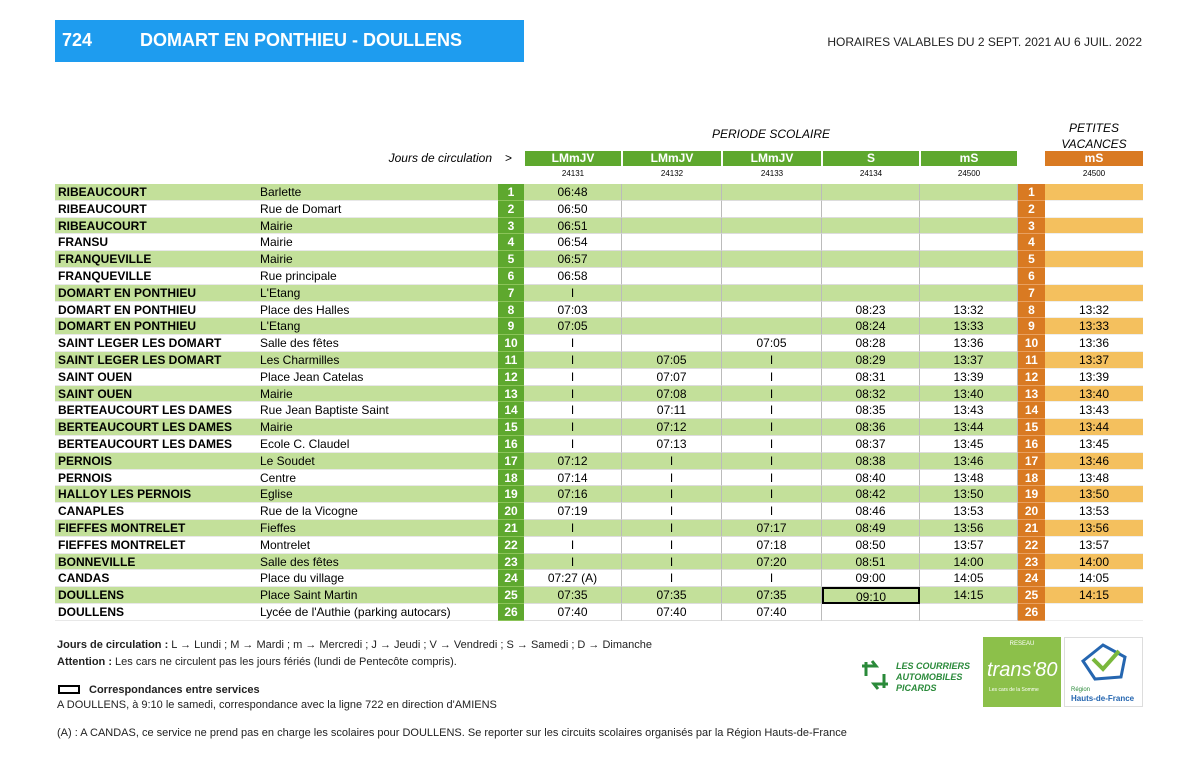 The image size is (1192, 757). What do you see at coordinates (573, 259) in the screenshot?
I see `time: 06:57` at bounding box center [573, 259].